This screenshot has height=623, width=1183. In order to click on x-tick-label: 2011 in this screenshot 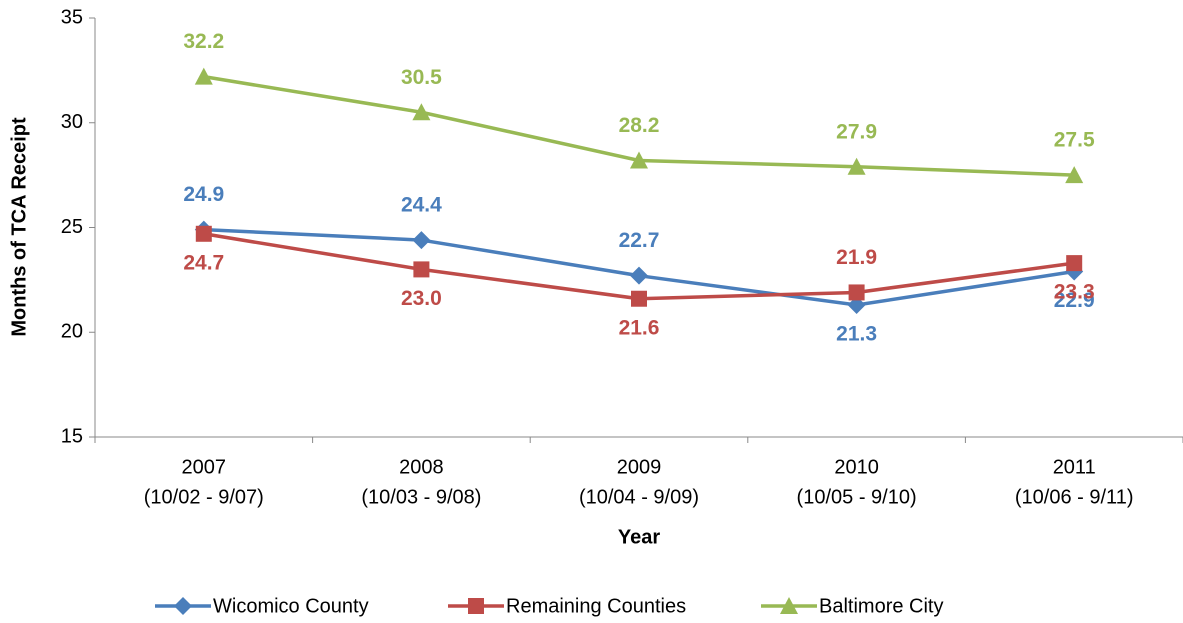, I will do `click(1074, 467)`.